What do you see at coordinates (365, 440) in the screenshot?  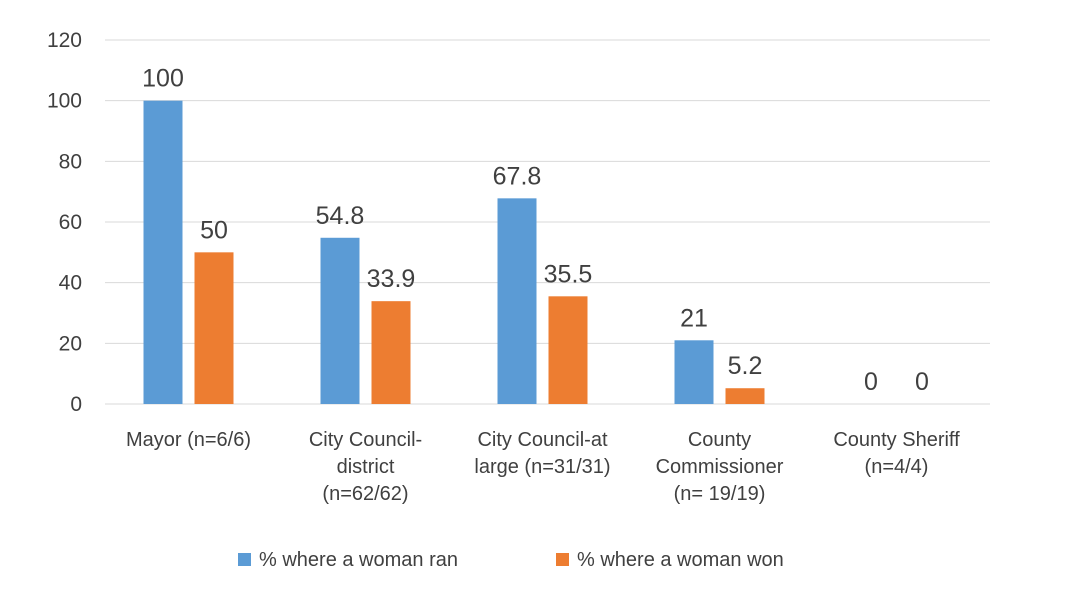 I see `category-label: City Council-` at bounding box center [365, 440].